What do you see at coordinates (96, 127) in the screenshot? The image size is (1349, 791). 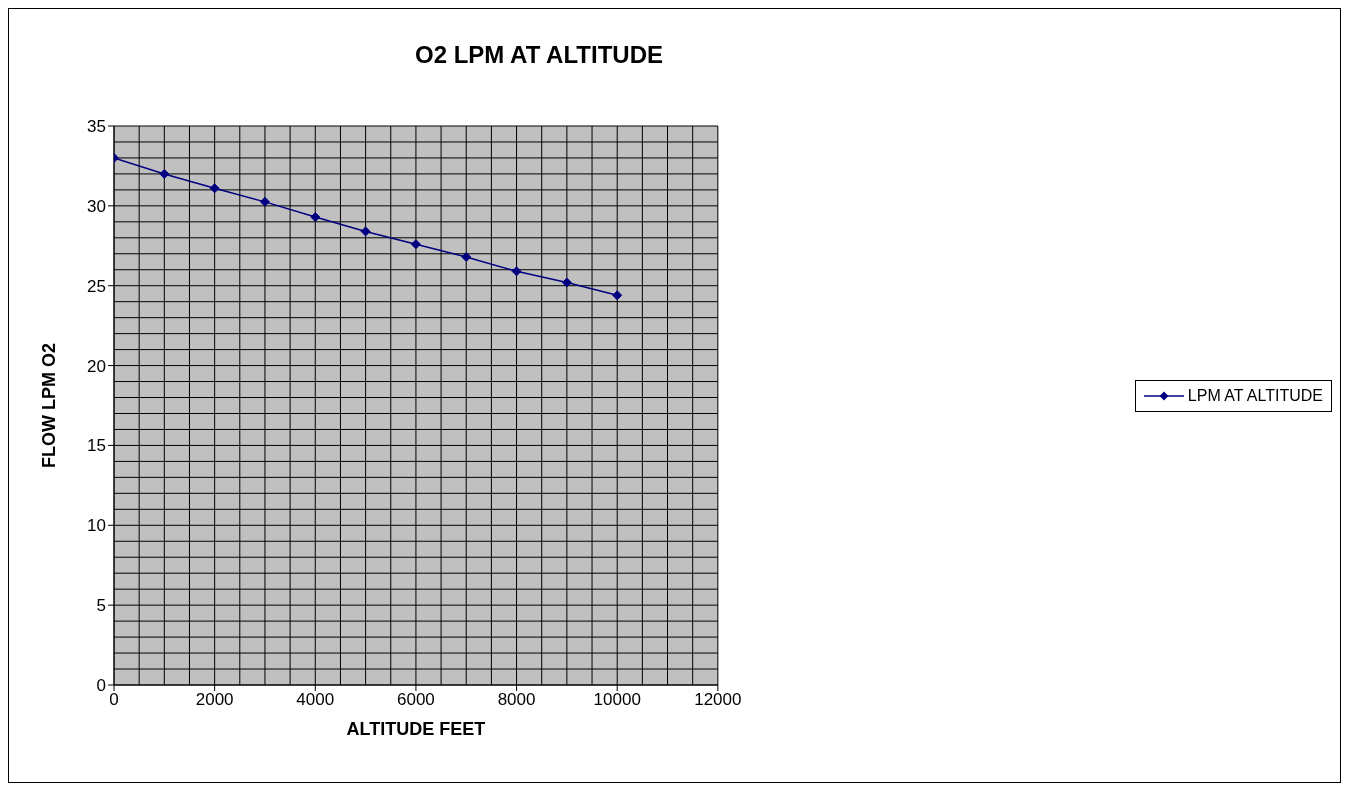 I see `y-tick-label: 35` at bounding box center [96, 127].